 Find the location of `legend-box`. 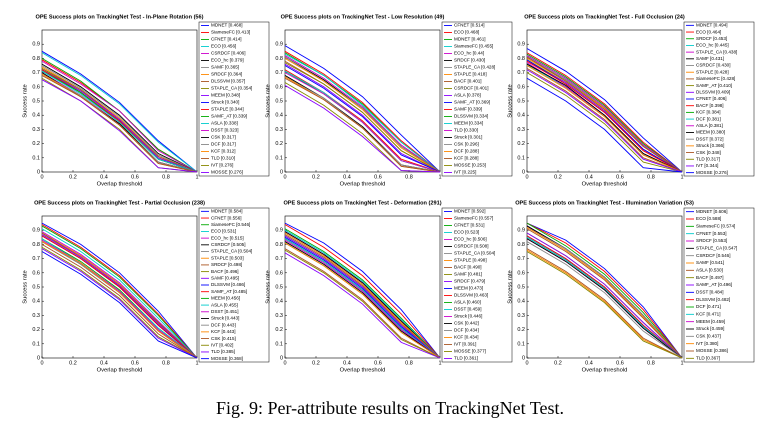

legend-box is located at coordinates (234, 99).